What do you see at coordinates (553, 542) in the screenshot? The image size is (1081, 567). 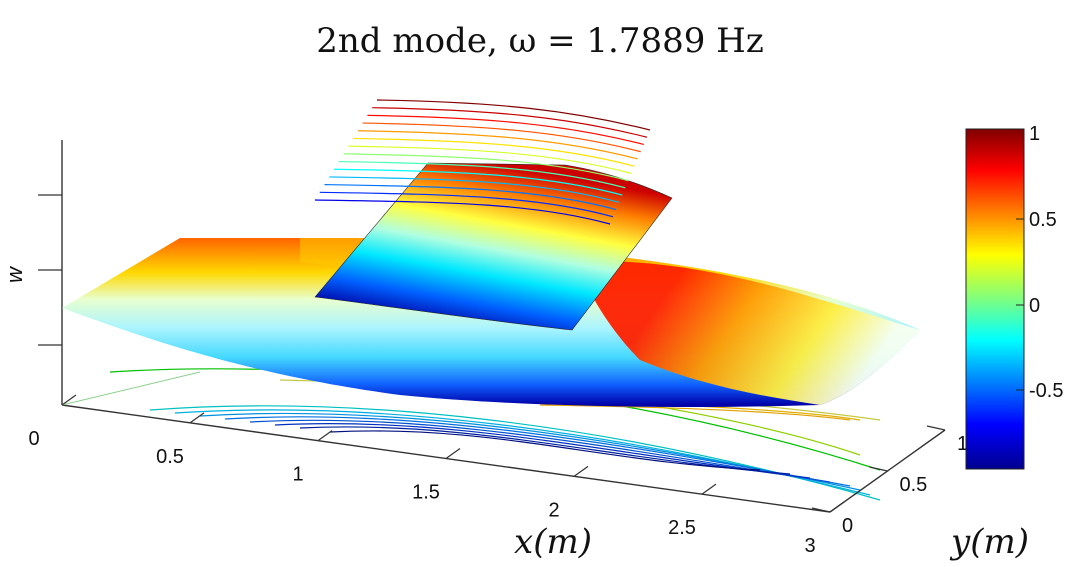 I see `x-axis-label: x(m)` at bounding box center [553, 542].